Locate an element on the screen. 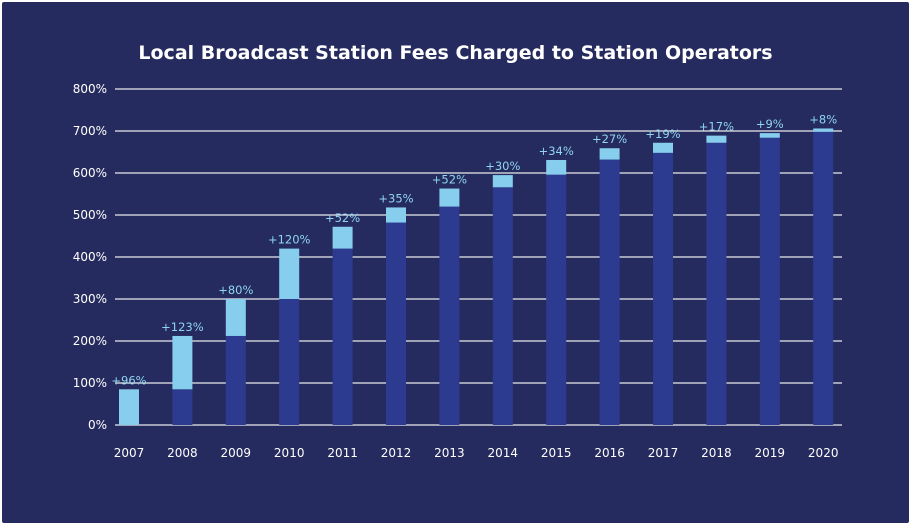  x-tick-label: 2015 is located at coordinates (556, 453).